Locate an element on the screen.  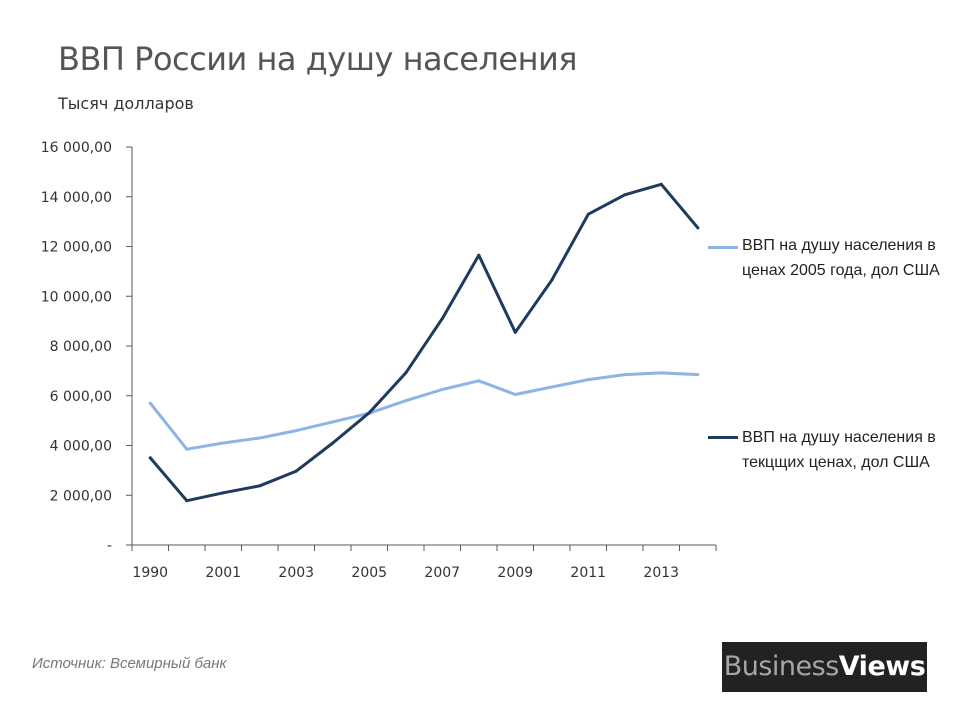
x-tick-label: 2003 is located at coordinates (296, 573).